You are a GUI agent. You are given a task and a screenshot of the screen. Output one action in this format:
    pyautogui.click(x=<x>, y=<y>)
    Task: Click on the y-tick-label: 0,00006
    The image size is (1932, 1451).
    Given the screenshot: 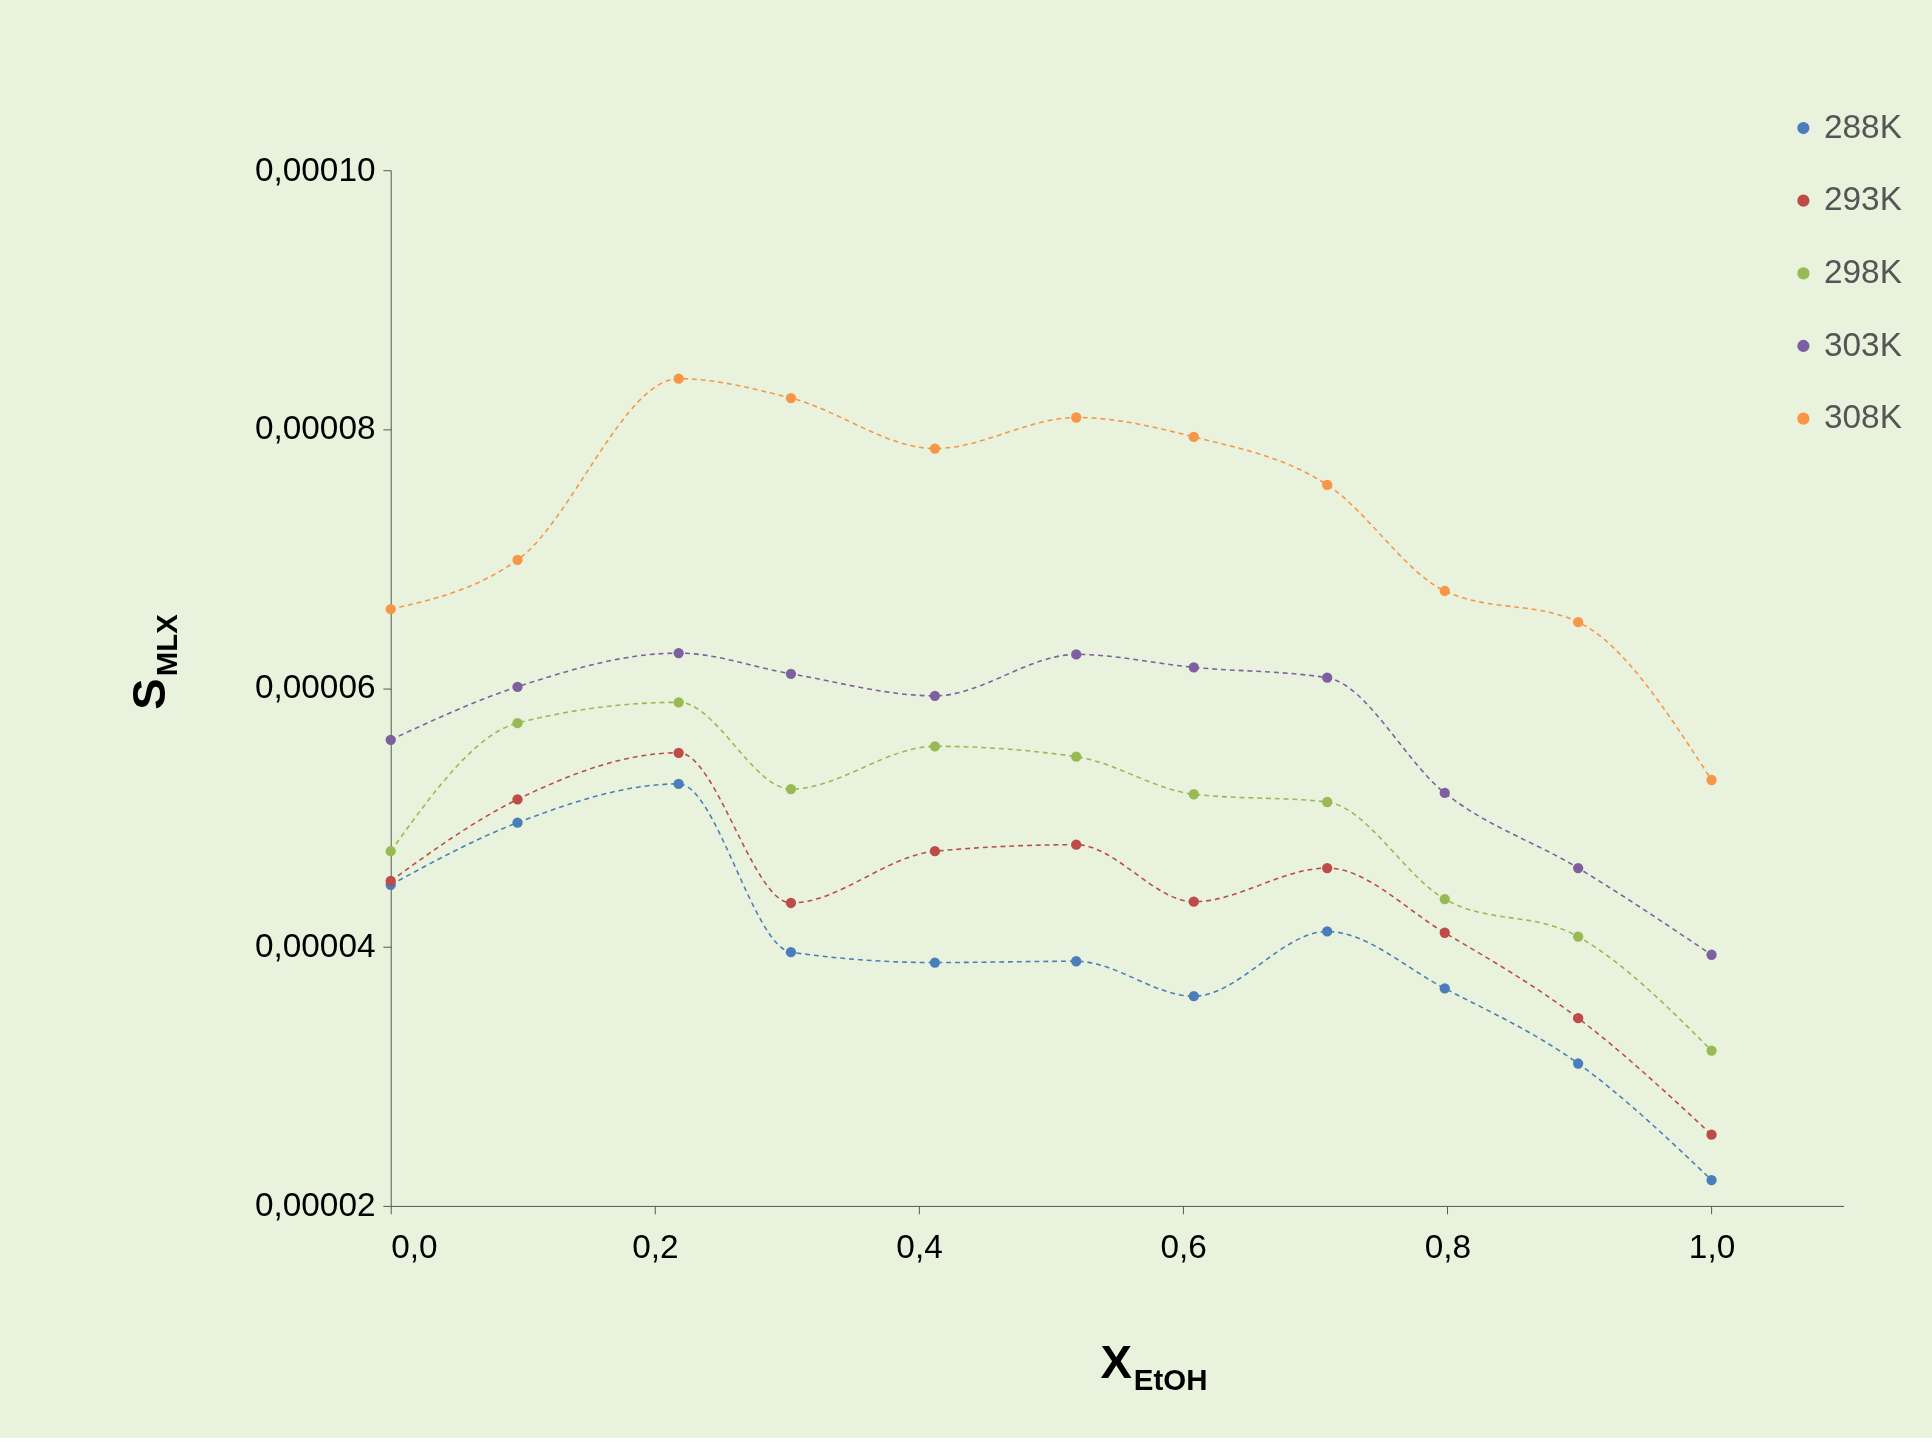 What is the action you would take?
    pyautogui.click(x=315, y=687)
    